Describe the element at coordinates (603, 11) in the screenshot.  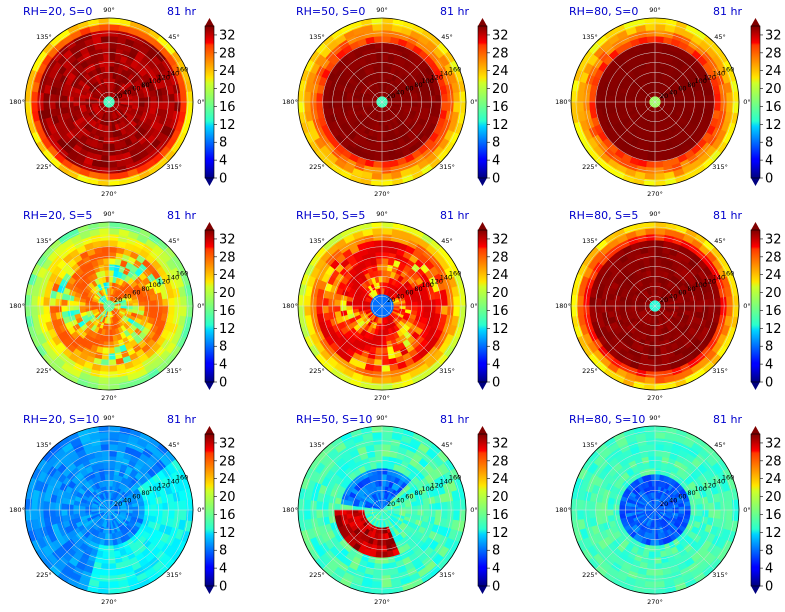
I see `panel-title: RH=80, S=0` at that location.